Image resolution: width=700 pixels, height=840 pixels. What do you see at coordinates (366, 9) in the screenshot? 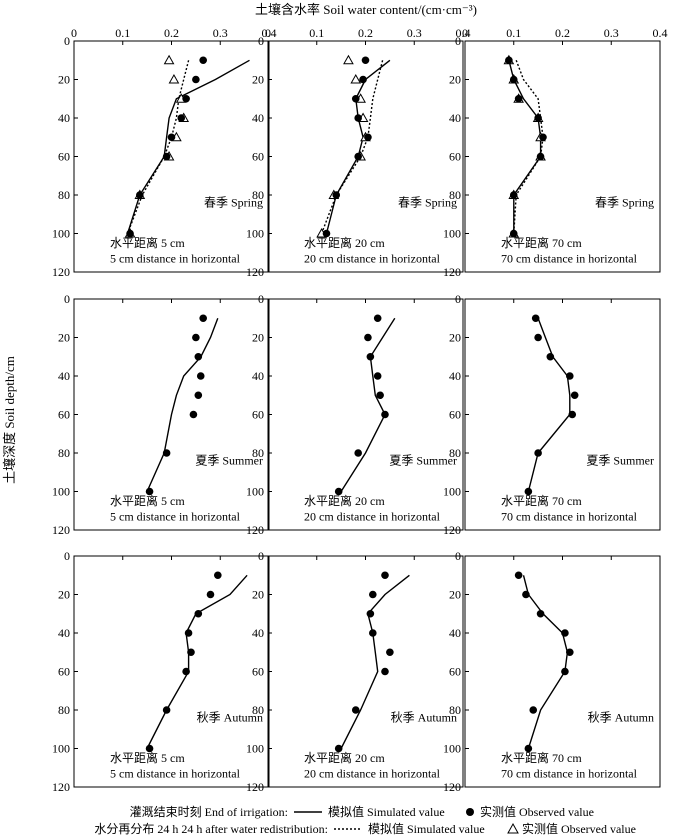
I see `chart-title: 土壤含水率 Soil water content/(cm·cm⁻³)` at bounding box center [366, 9].